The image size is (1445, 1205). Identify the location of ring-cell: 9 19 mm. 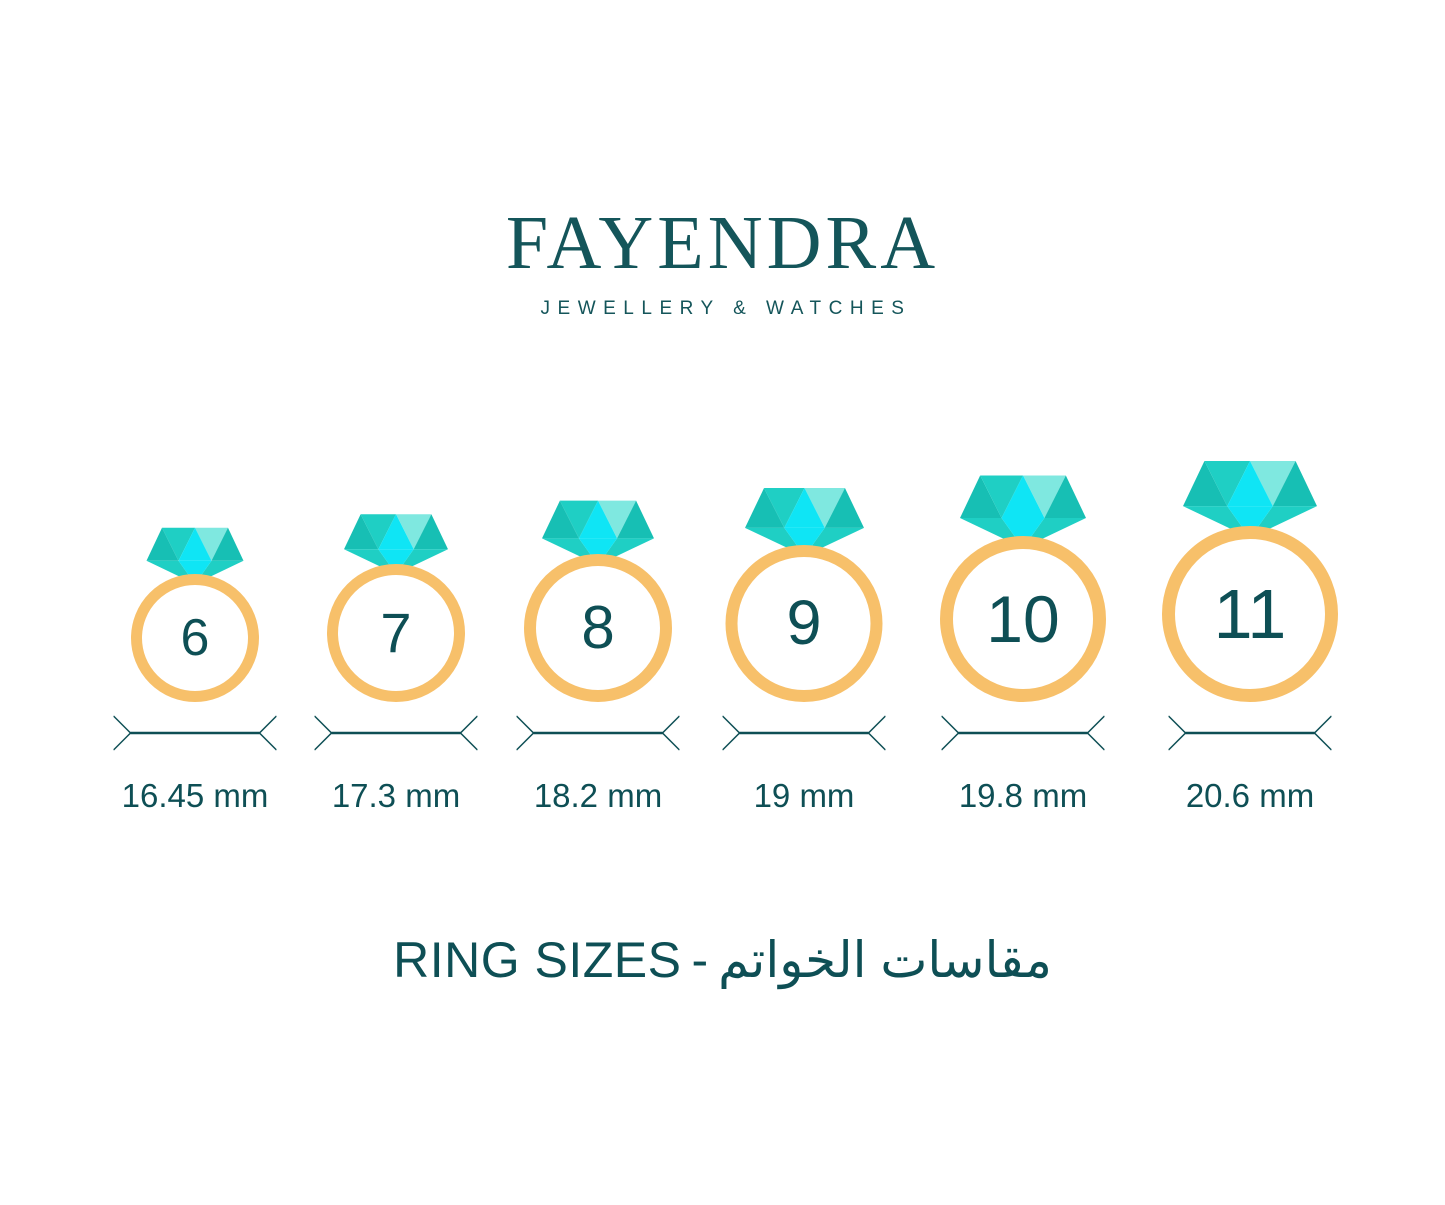
(804, 630).